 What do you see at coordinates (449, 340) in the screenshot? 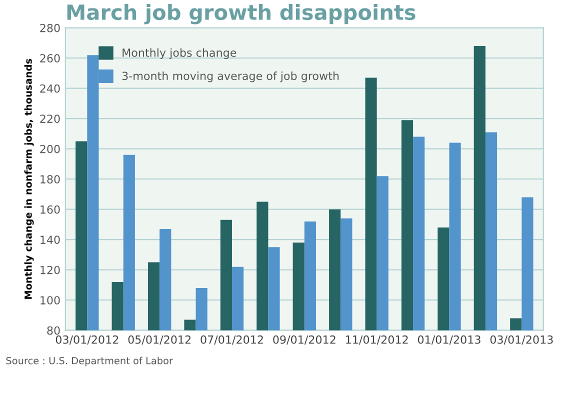
I see `x-tick-label: 01/01/2013` at bounding box center [449, 340].